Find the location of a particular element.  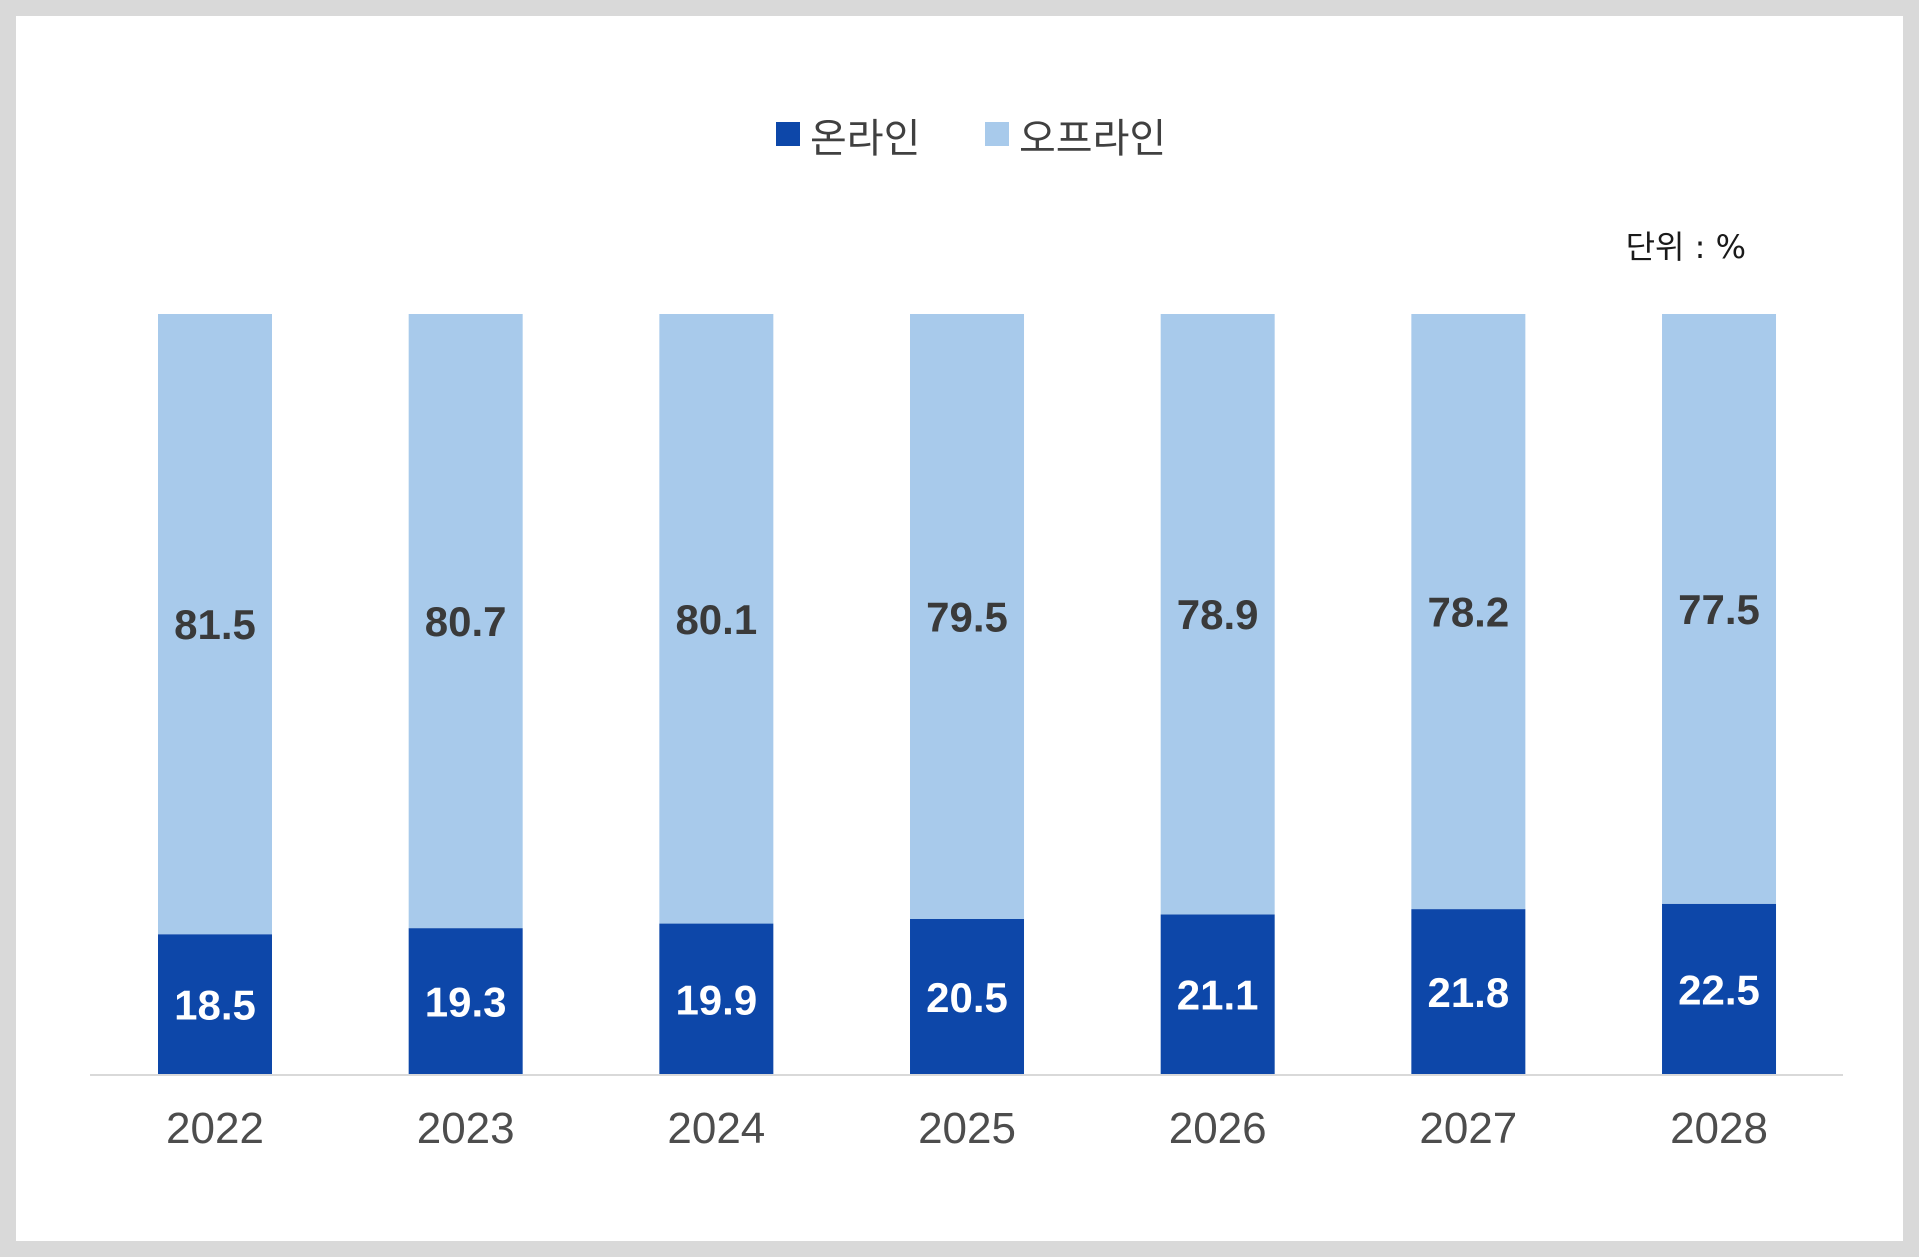

bar-online-2027 is located at coordinates (1468, 992).